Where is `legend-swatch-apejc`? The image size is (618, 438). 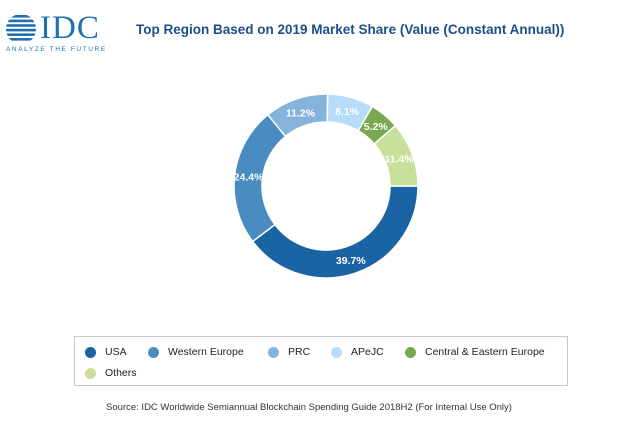 legend-swatch-apejc is located at coordinates (336, 352).